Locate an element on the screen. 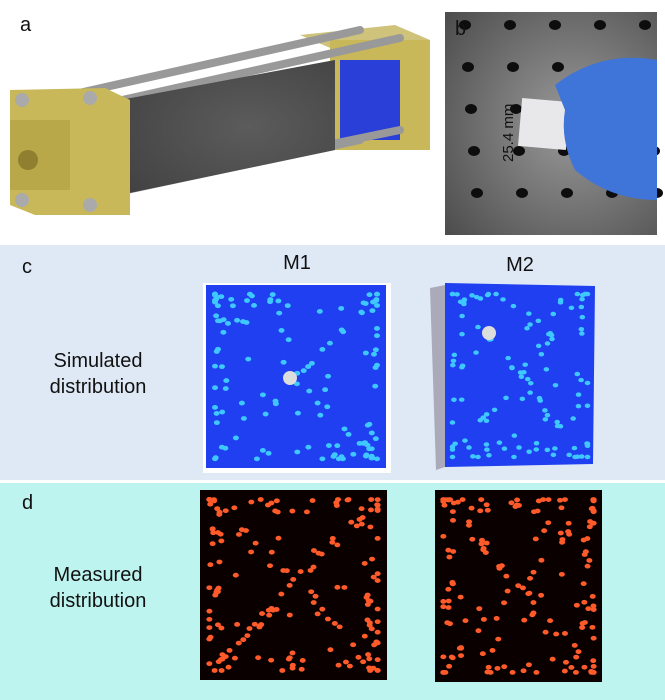 This screenshot has height=700, width=665. panel-label: b is located at coordinates (461, 29).